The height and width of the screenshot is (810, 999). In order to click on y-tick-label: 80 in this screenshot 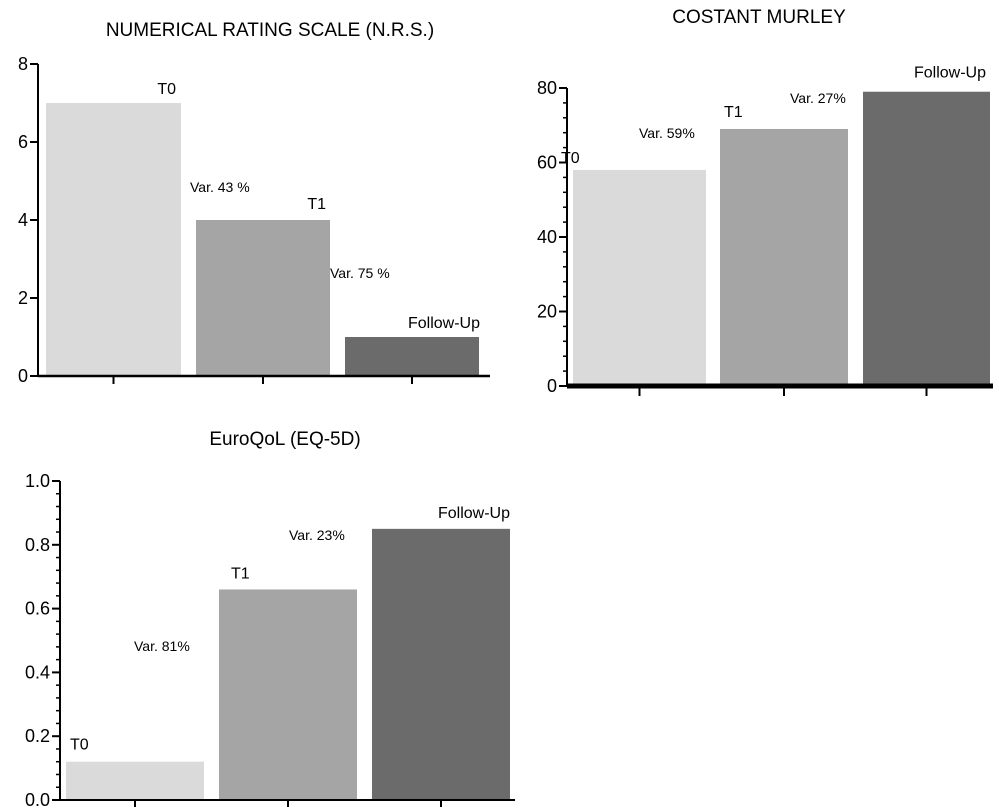, I will do `click(547, 88)`.